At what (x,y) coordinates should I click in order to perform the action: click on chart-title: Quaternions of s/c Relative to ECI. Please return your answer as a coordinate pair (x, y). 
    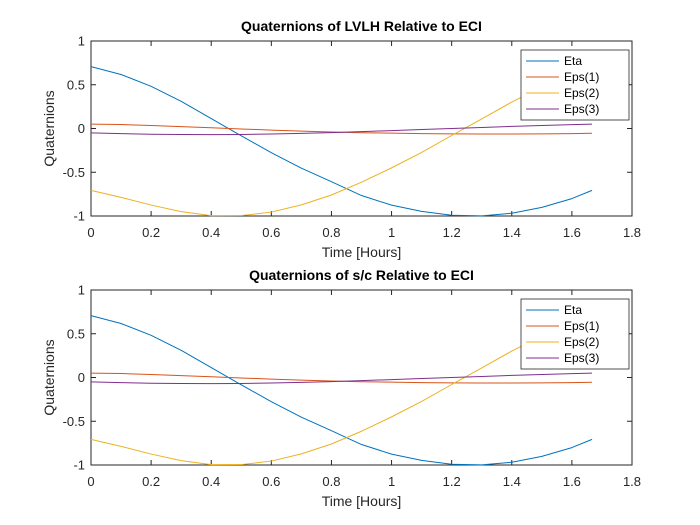
    Looking at the image, I should click on (361, 275).